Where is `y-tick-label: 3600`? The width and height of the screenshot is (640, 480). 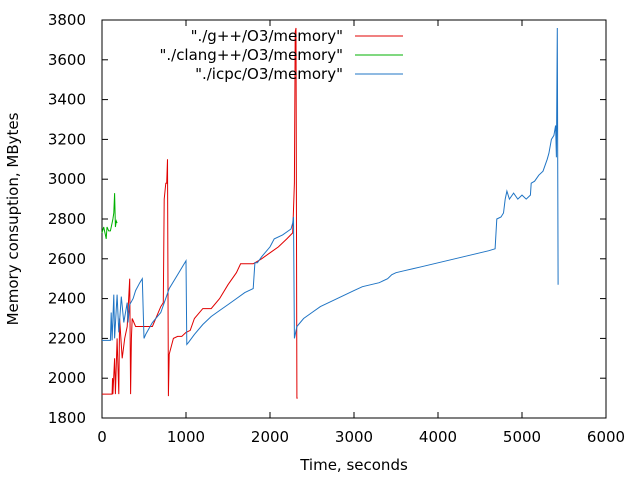 y-tick-label: 3600 is located at coordinates (67, 60).